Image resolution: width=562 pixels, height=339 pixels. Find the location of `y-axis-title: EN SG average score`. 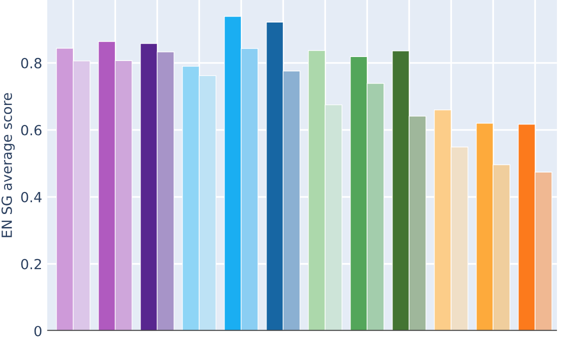

y-axis-title: EN SG average score is located at coordinates (8, 165).